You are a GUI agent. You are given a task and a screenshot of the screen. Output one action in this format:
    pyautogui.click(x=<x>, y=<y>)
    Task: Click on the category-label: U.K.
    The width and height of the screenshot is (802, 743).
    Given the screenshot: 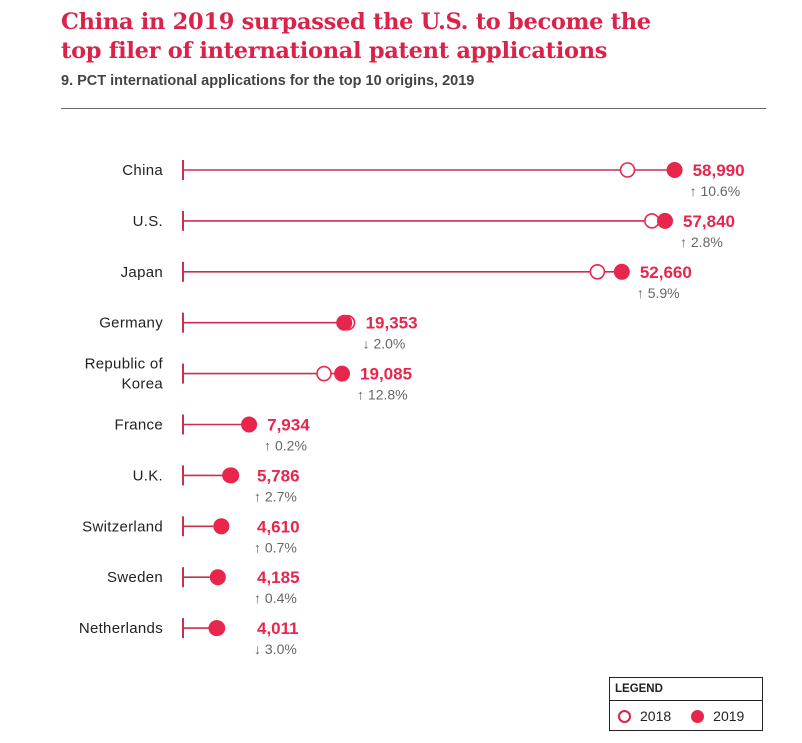 What is the action you would take?
    pyautogui.click(x=148, y=475)
    